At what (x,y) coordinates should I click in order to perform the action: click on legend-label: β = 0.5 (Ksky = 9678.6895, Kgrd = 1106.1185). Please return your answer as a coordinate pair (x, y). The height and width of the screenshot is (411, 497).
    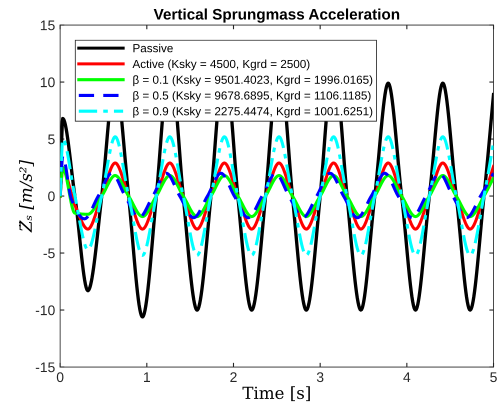
    Looking at the image, I should click on (252, 96).